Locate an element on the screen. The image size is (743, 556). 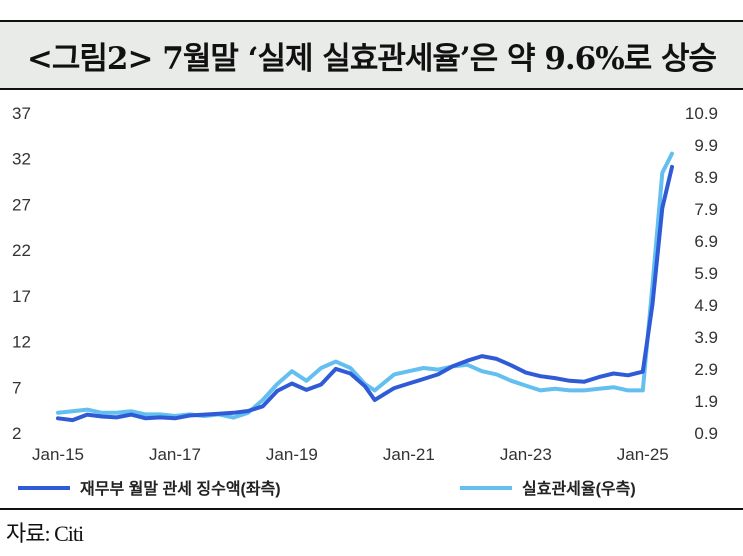
y-right-tick-label: 4.9 is located at coordinates (706, 305).